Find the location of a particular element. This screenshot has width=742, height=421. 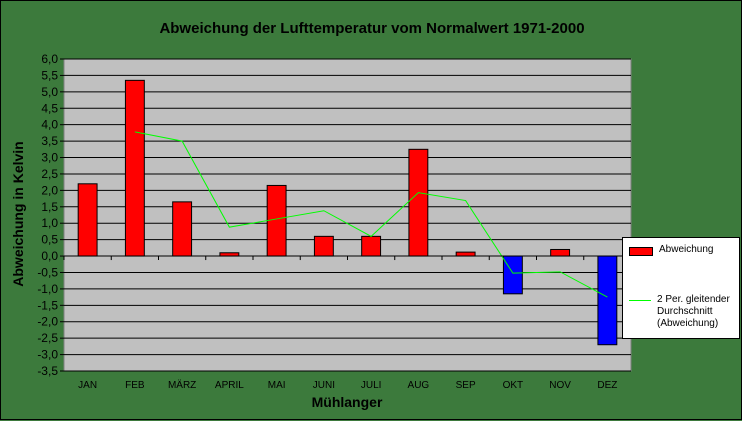

y-tick-label: 3,5 is located at coordinates (49, 141).